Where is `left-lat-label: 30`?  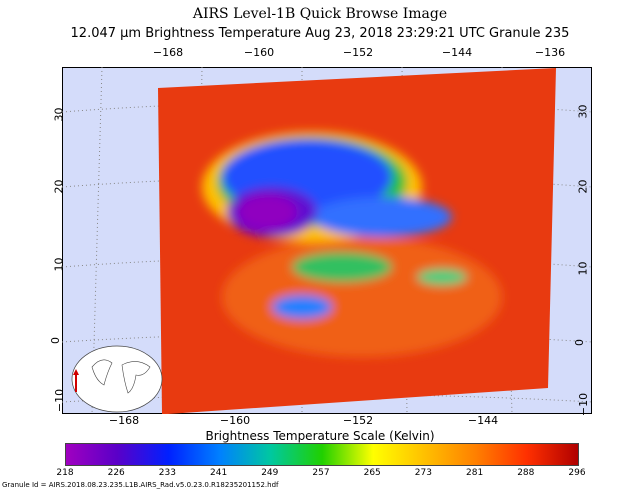 left-lat-label: 30 is located at coordinates (59, 114).